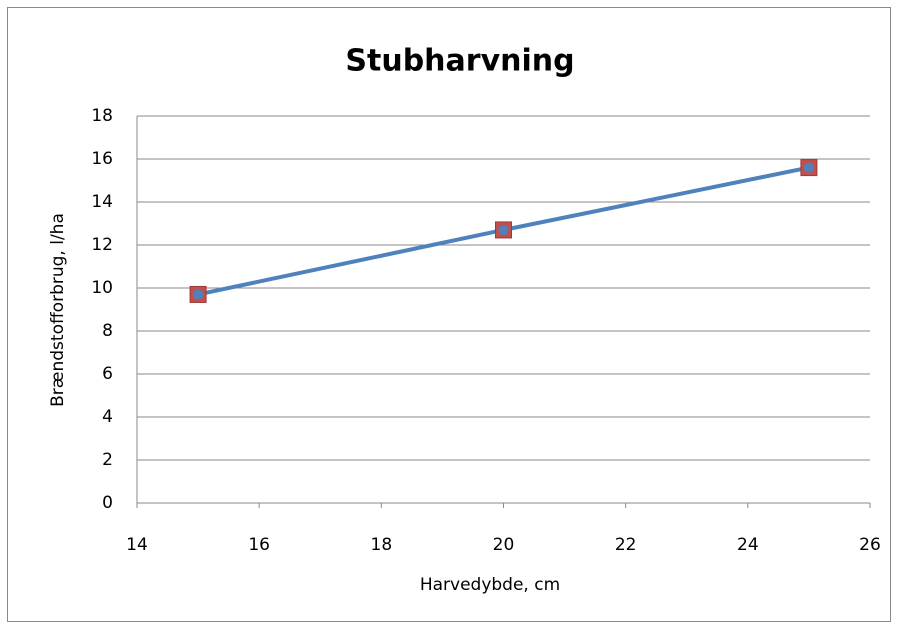 The image size is (899, 630). I want to click on y-tick-label: 12, so click(102, 245).